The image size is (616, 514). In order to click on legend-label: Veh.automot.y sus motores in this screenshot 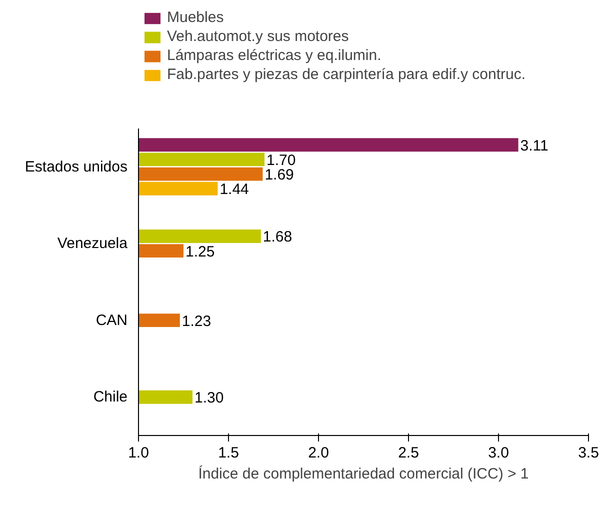, I will do `click(258, 36)`.